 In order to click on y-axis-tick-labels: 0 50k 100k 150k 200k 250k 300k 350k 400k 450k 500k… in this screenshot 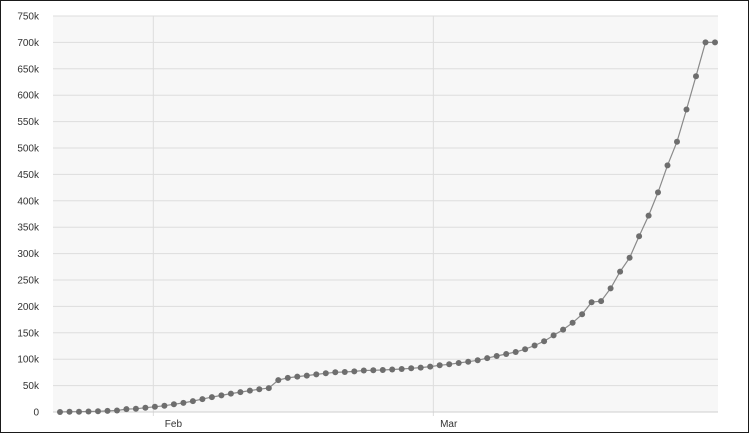, I will do `click(28, 215)`.